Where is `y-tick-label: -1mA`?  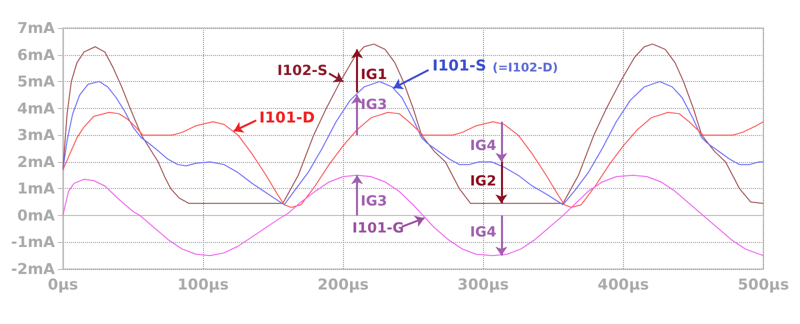 y-tick-label: -1mA is located at coordinates (33, 242).